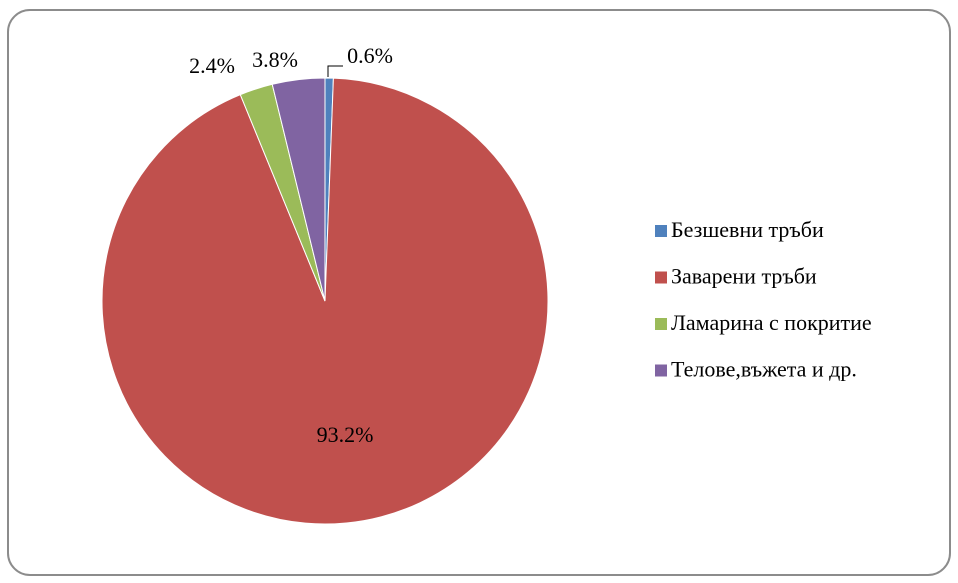 The image size is (958, 583). Describe the element at coordinates (747, 229) in the screenshot. I see `legend-label: Безшевни тръби` at that location.